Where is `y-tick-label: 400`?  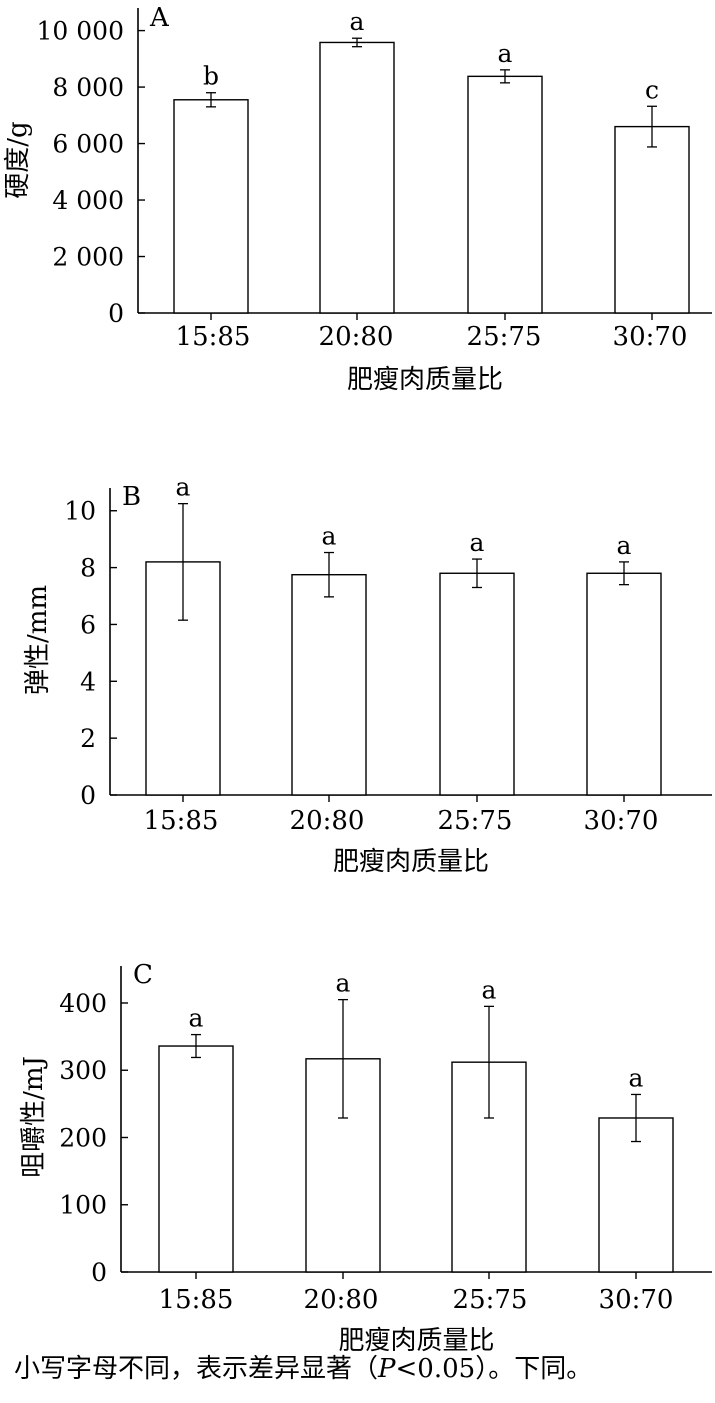
y-tick-label: 400 is located at coordinates (83, 1003).